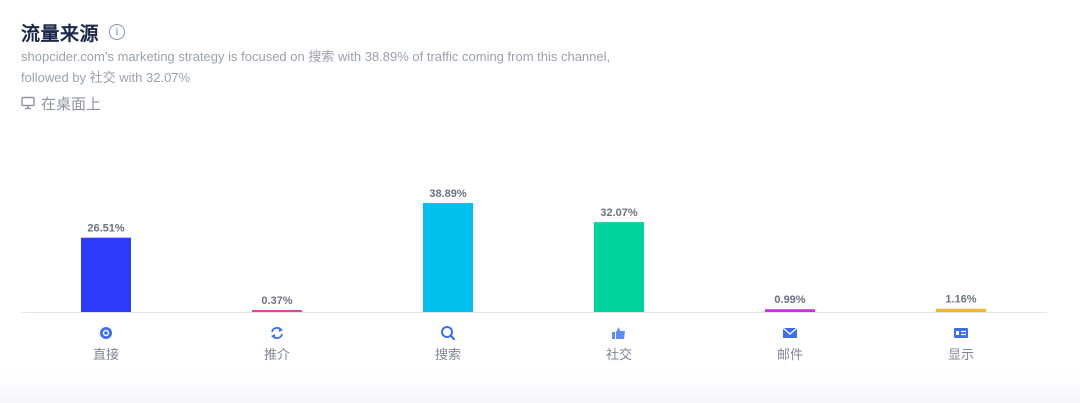 The height and width of the screenshot is (403, 1080). I want to click on search-icon, so click(448, 333).